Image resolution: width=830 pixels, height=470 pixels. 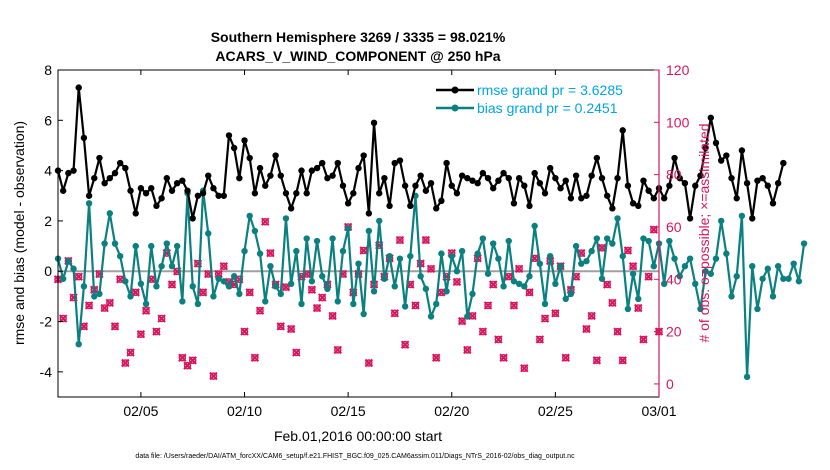 I want to click on legend-bias-label: bias grand pr = 0.2451, so click(x=547, y=108).